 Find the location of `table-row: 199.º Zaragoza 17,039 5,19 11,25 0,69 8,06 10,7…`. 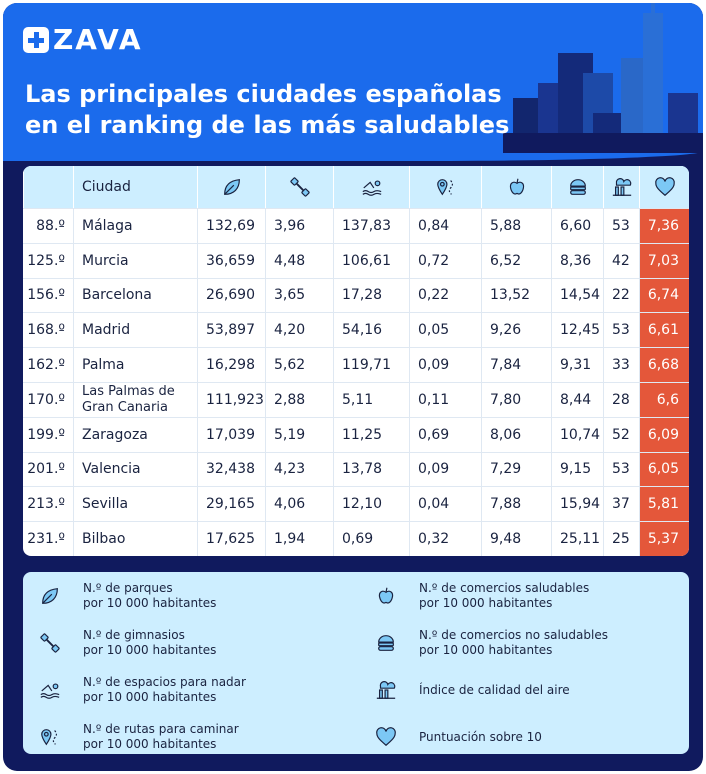

table-row: 199.º Zaragoza 17,039 5,19 11,25 0,69 8,06 10,7… is located at coordinates (356, 434).